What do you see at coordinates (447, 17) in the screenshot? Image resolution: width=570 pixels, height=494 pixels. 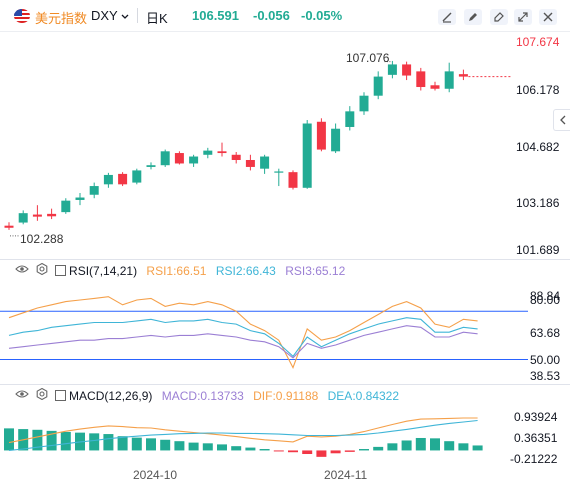 I see `crossout-icon` at bounding box center [447, 17].